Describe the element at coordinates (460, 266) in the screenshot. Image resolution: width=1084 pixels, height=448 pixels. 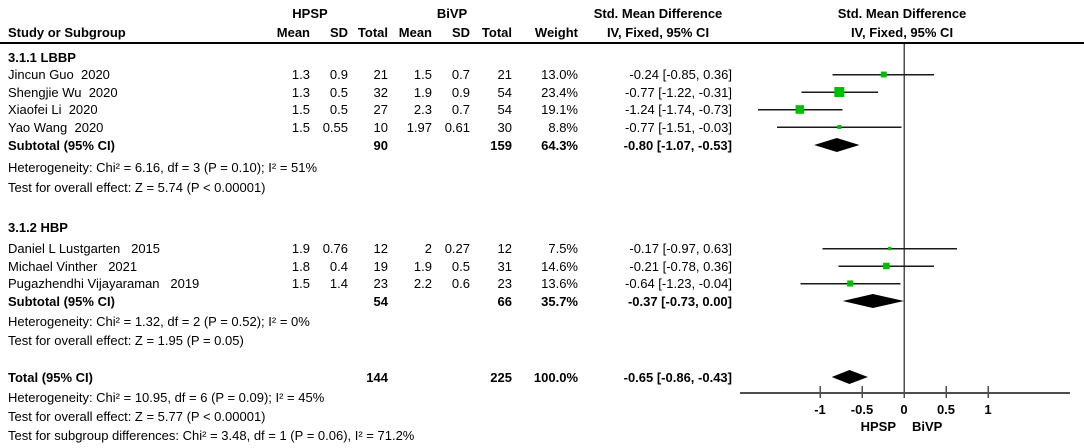
I see `sd2-cell: 0.5` at that location.